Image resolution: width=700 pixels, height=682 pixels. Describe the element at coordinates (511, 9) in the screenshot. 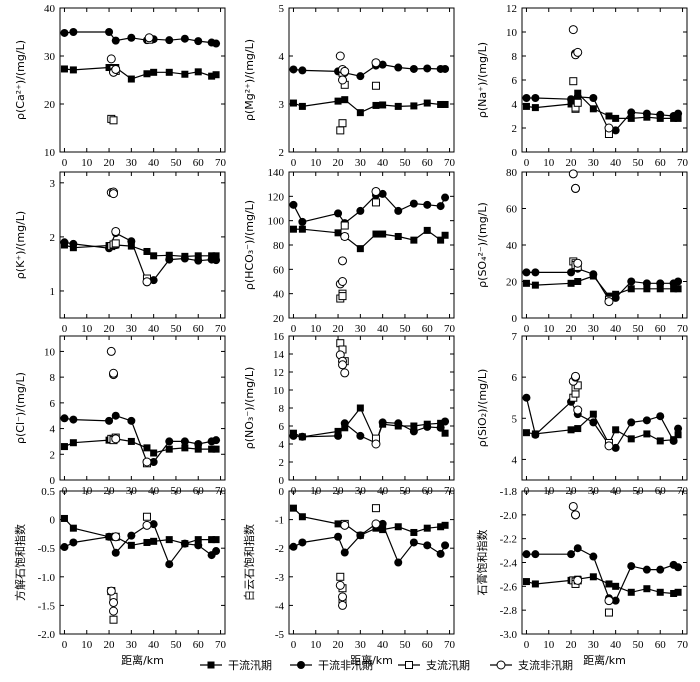

I see `y-tick-label: 12` at that location.